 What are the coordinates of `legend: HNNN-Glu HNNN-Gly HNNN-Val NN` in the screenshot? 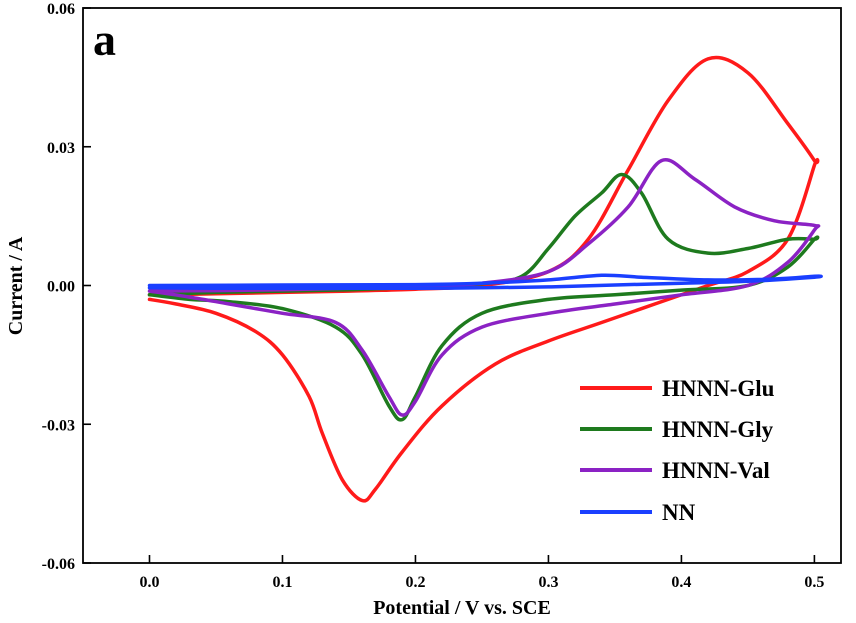 It's located at (677, 450).